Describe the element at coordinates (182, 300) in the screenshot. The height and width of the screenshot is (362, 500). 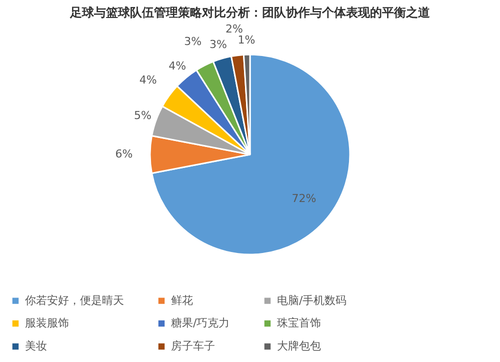
I see `legend-label: 鲜花` at that location.